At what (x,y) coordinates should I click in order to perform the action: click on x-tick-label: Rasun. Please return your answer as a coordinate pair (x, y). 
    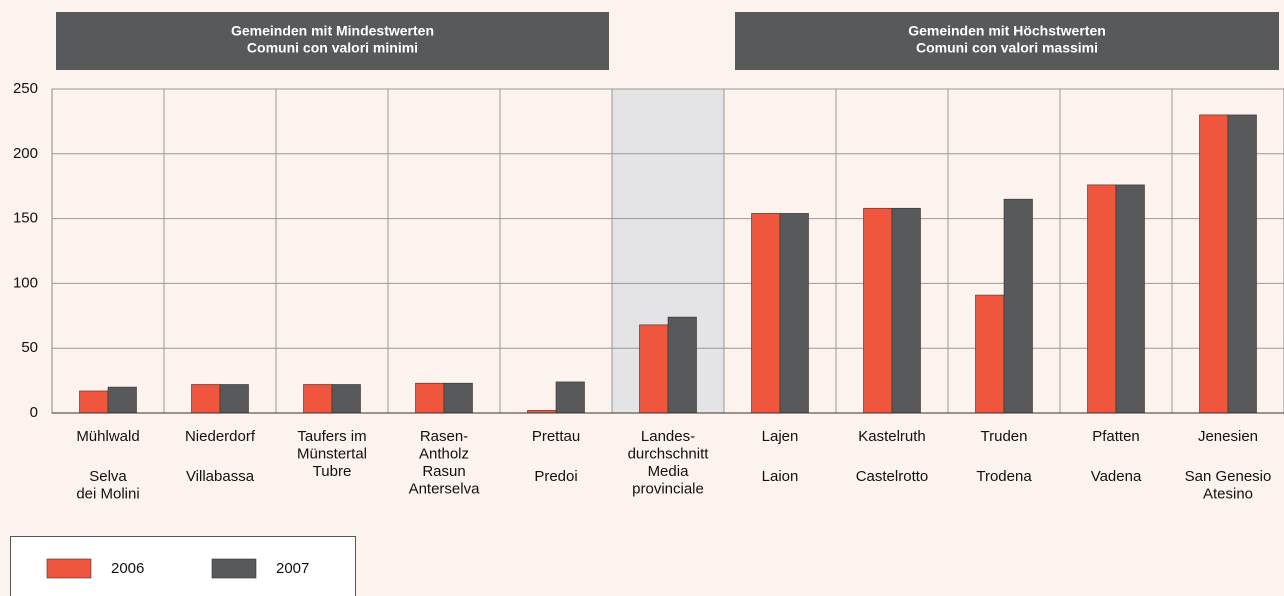
    Looking at the image, I should click on (443, 471).